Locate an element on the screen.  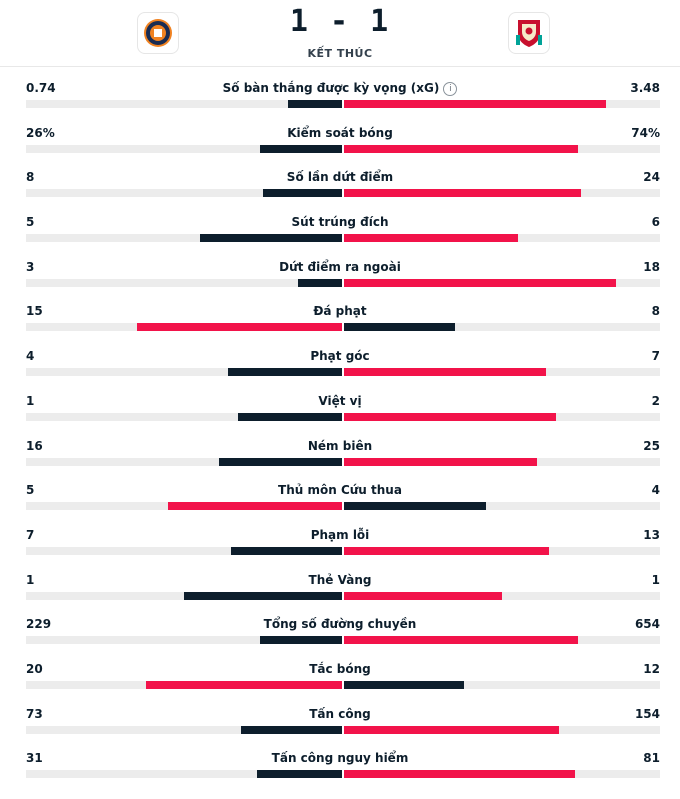
stat-label-text: Phạm lỗi is located at coordinates (340, 534).